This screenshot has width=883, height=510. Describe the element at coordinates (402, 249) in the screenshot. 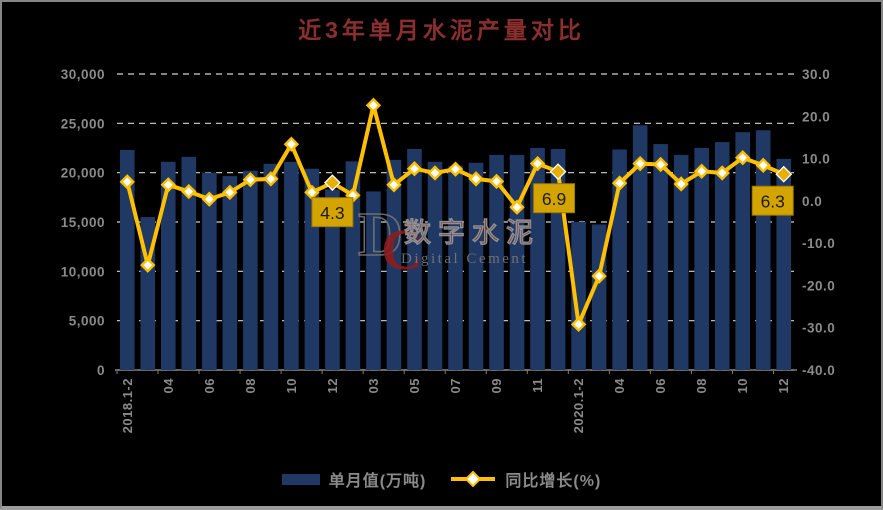

I see `watermark-logo-c-icon: C` at that location.